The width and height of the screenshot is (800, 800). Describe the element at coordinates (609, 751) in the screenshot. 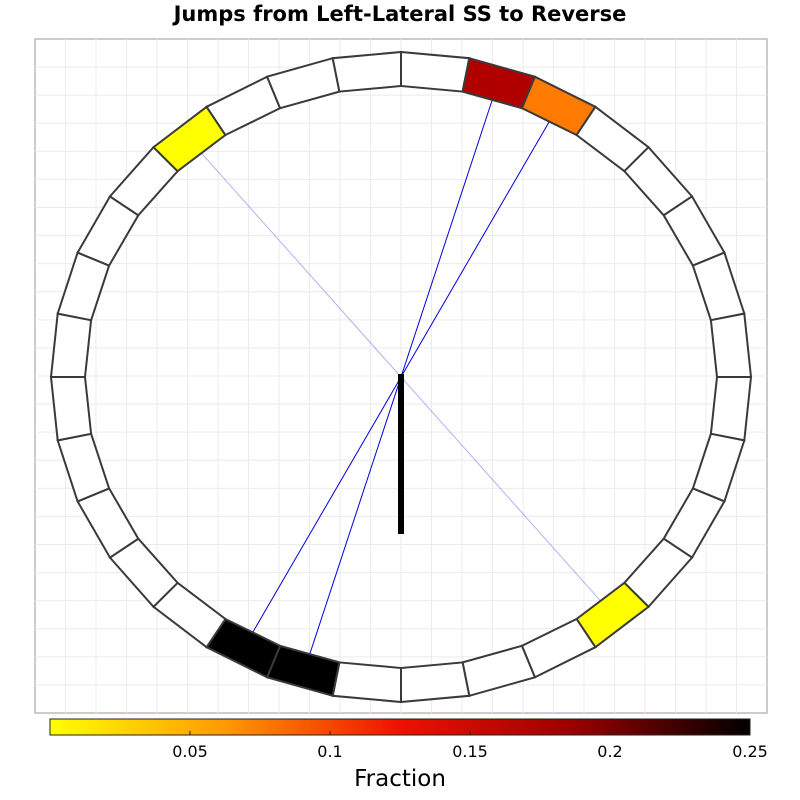

I see `colorbar-tick-label: 0.2` at that location.